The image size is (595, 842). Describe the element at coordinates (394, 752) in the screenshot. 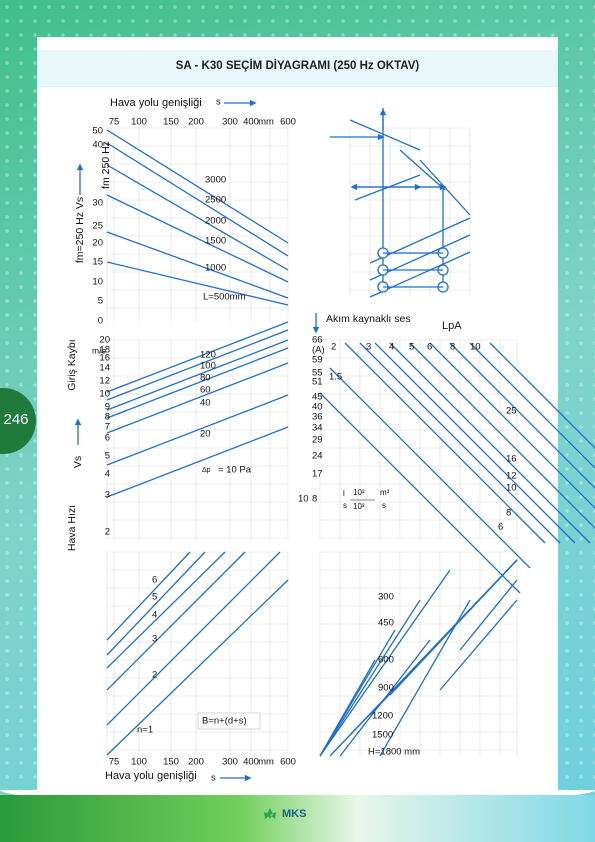

I see `line-label: H=1800 mm` at that location.